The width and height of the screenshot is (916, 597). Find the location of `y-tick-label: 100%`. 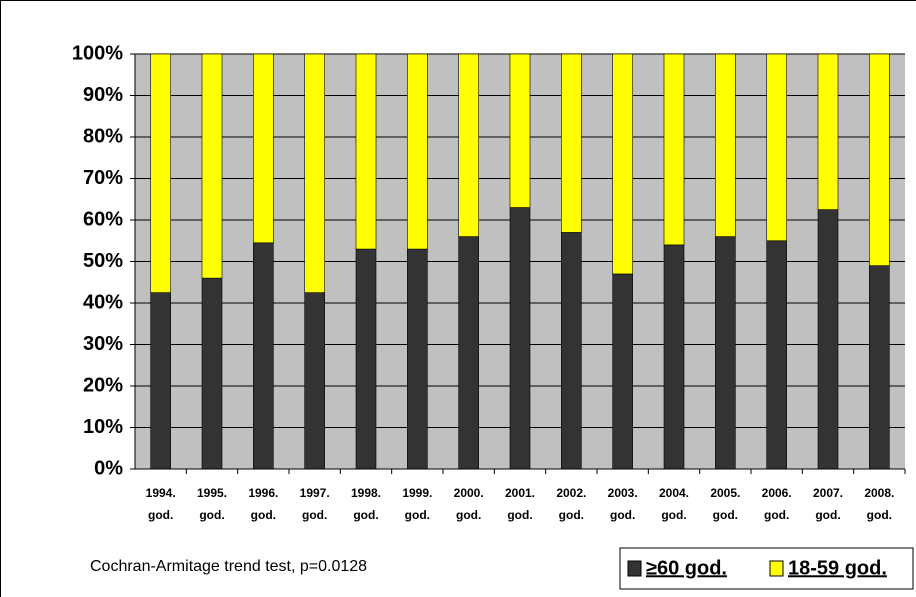

y-tick-label: 100% is located at coordinates (97, 53).